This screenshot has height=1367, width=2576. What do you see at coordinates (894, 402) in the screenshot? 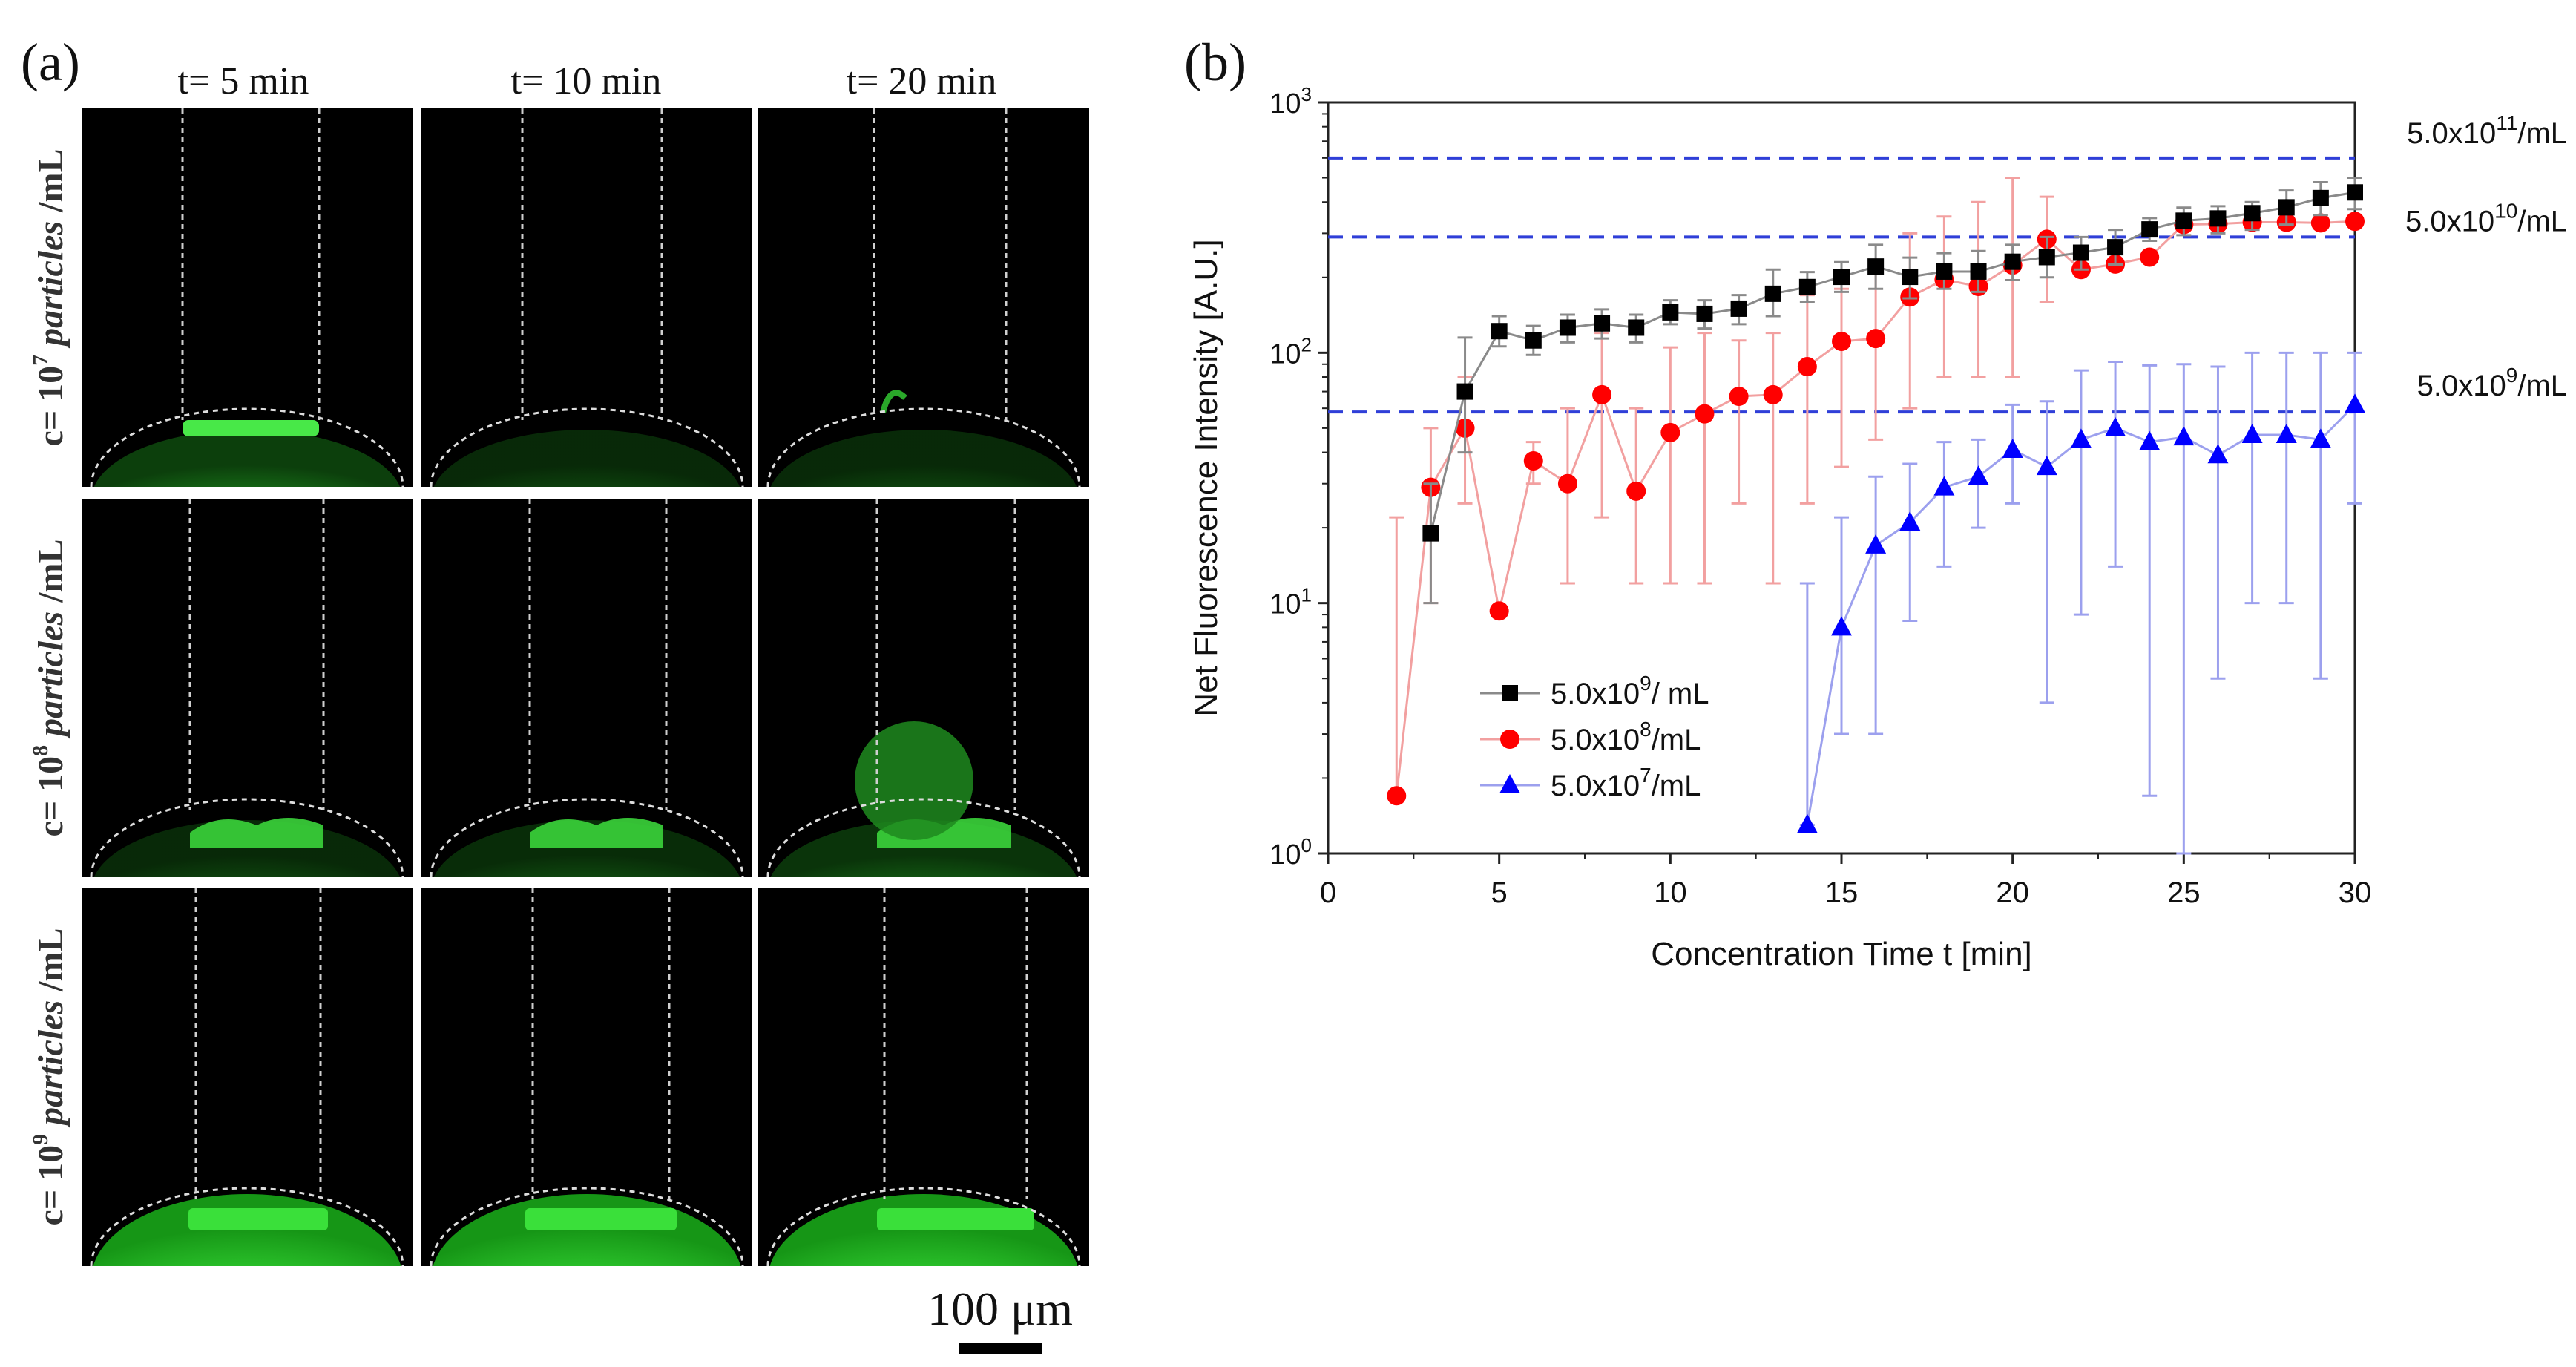
I see `meniscus-feature` at bounding box center [894, 402].